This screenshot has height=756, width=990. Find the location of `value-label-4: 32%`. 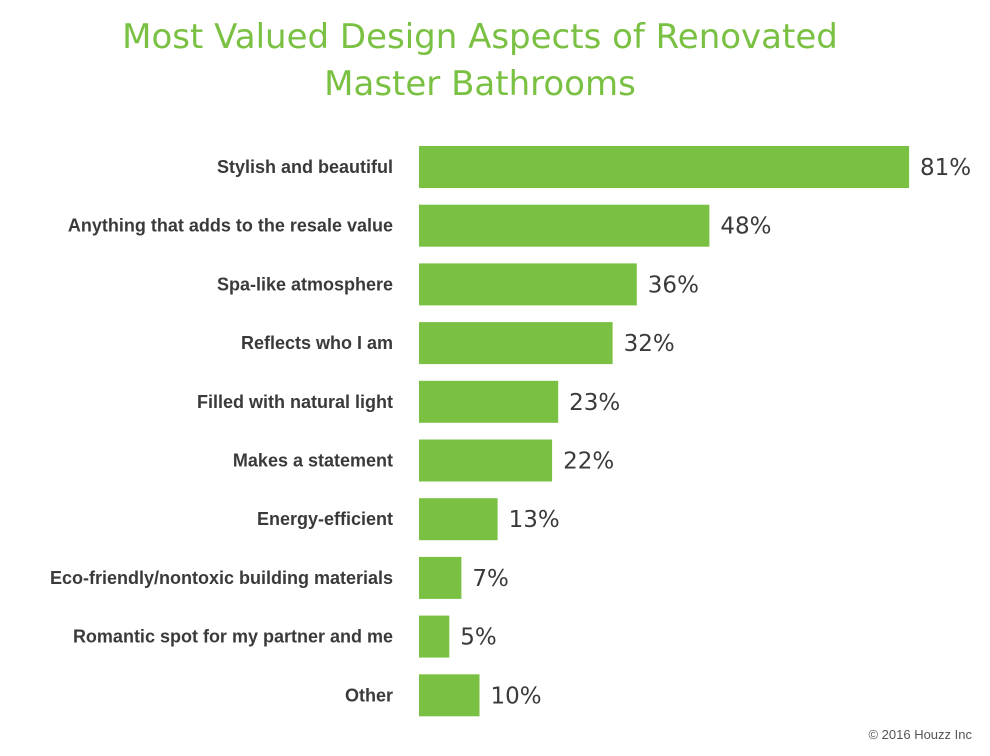

value-label-4: 32% is located at coordinates (649, 344).